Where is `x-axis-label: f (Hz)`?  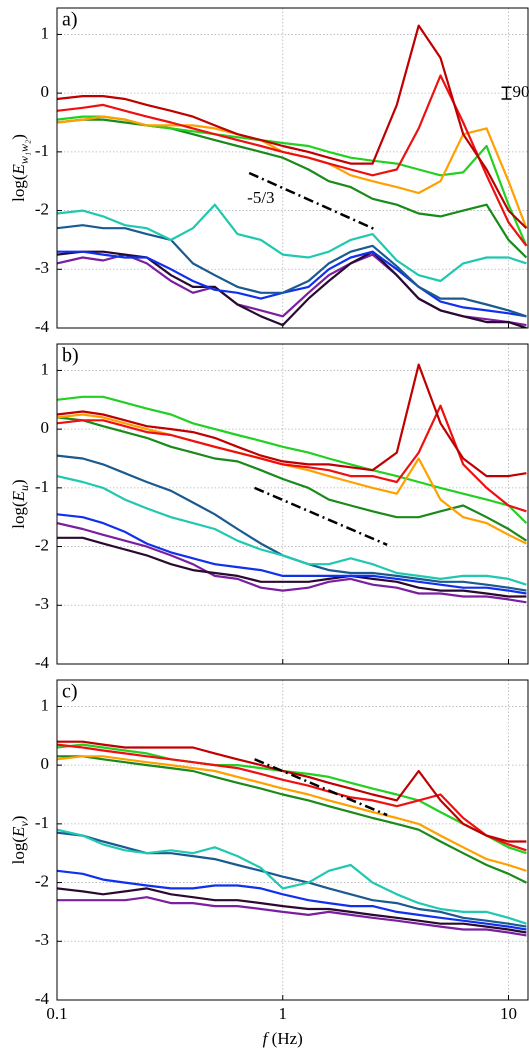
x-axis-label: f (Hz) is located at coordinates (283, 1038).